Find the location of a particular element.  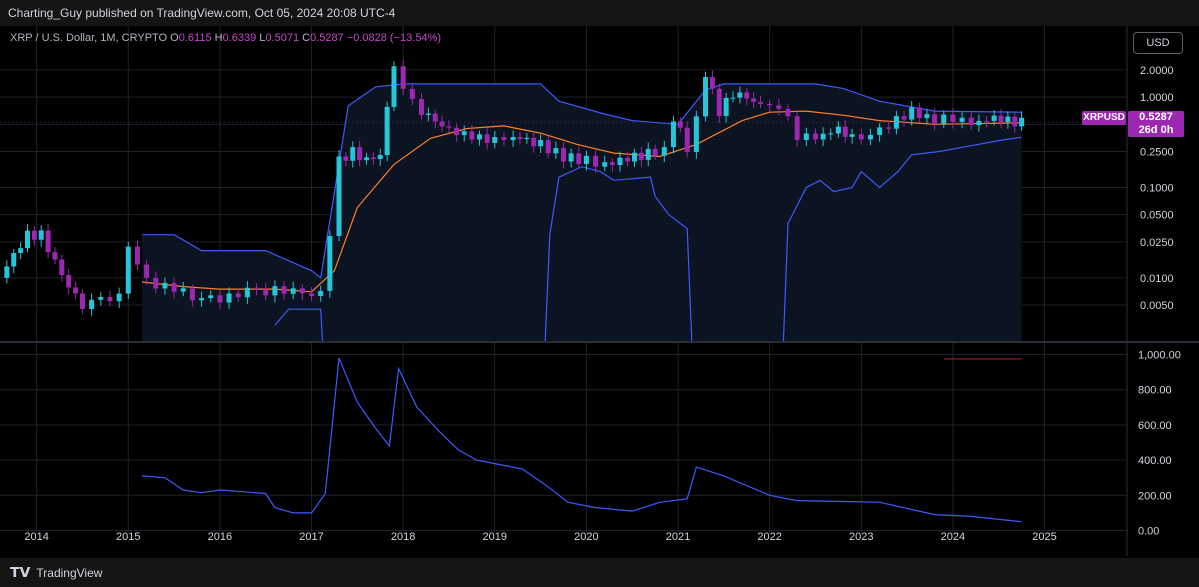

x-tick-label: 2020 is located at coordinates (586, 537).